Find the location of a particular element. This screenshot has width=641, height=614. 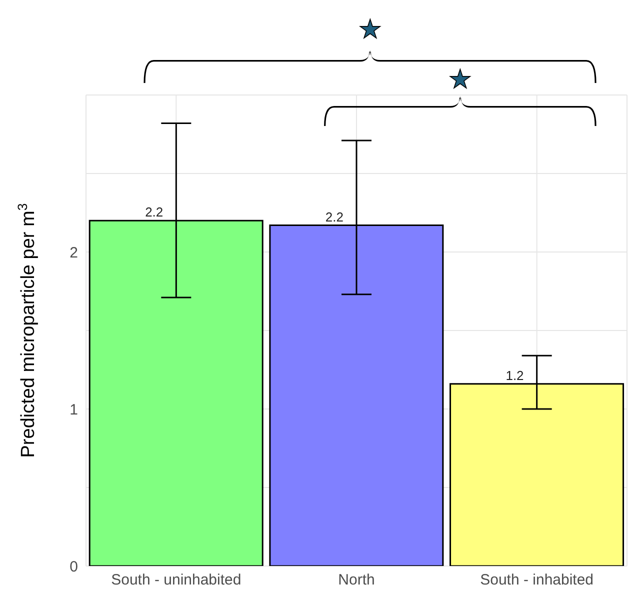

data-label: 1.2 is located at coordinates (515, 375).